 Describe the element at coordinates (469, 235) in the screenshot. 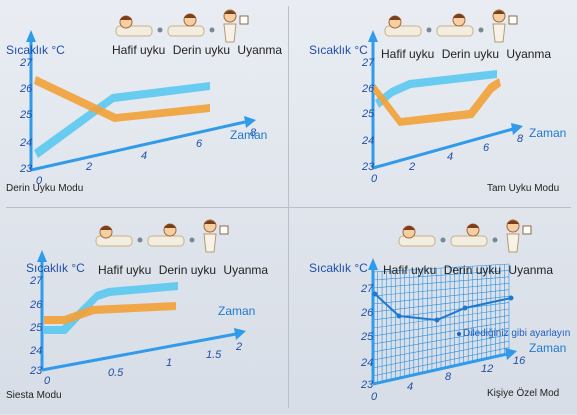

I see `turning-person-icon` at that location.